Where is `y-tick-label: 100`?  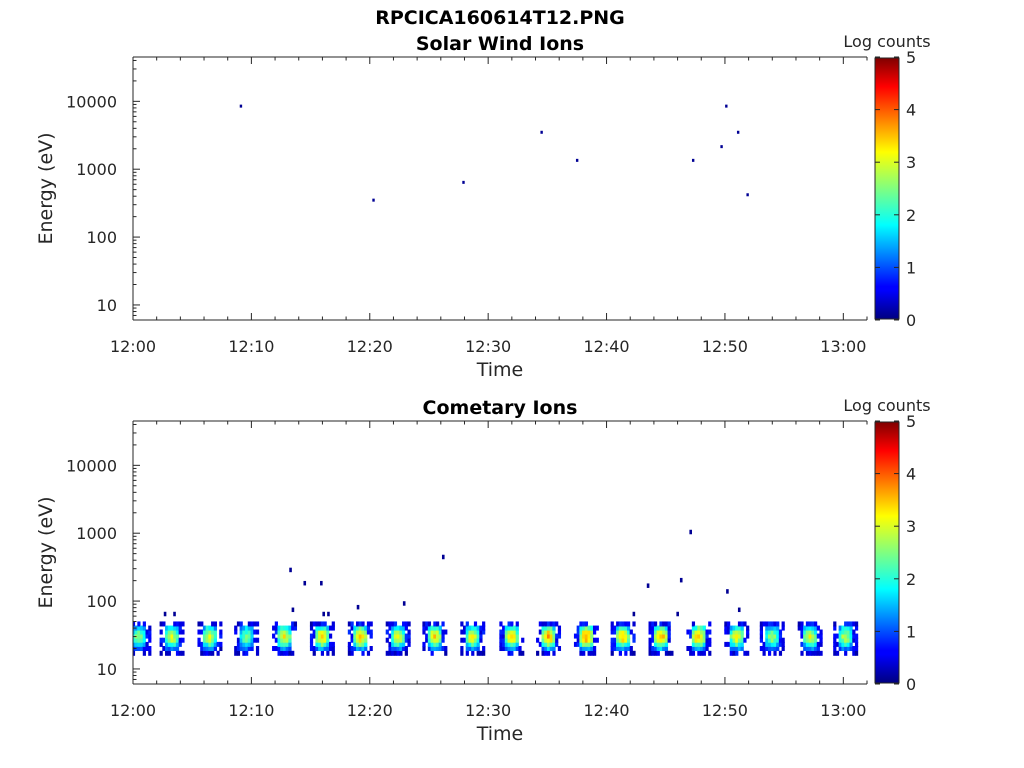 y-tick-label: 100 is located at coordinates (101, 237).